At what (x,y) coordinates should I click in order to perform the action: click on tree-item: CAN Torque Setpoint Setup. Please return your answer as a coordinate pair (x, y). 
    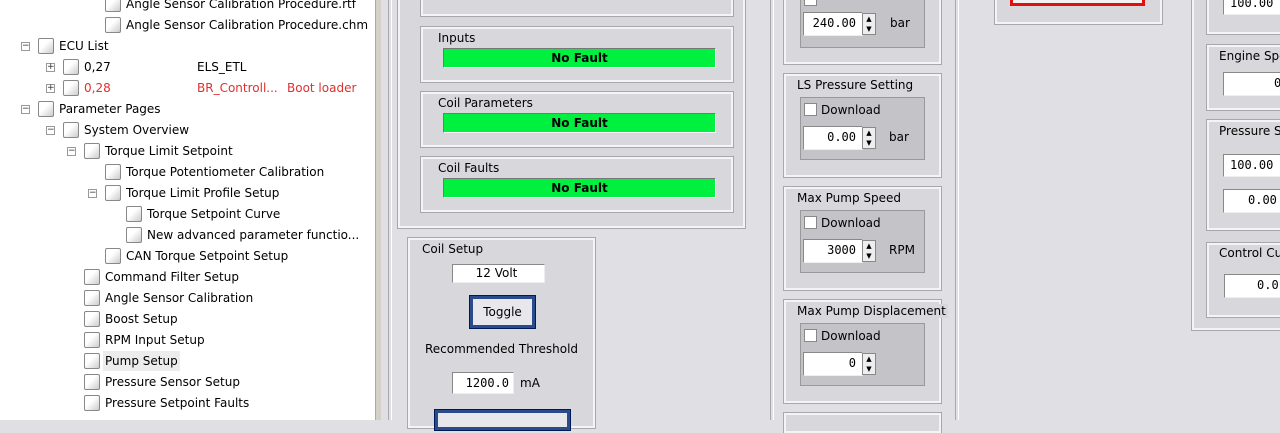
    Looking at the image, I should click on (207, 256).